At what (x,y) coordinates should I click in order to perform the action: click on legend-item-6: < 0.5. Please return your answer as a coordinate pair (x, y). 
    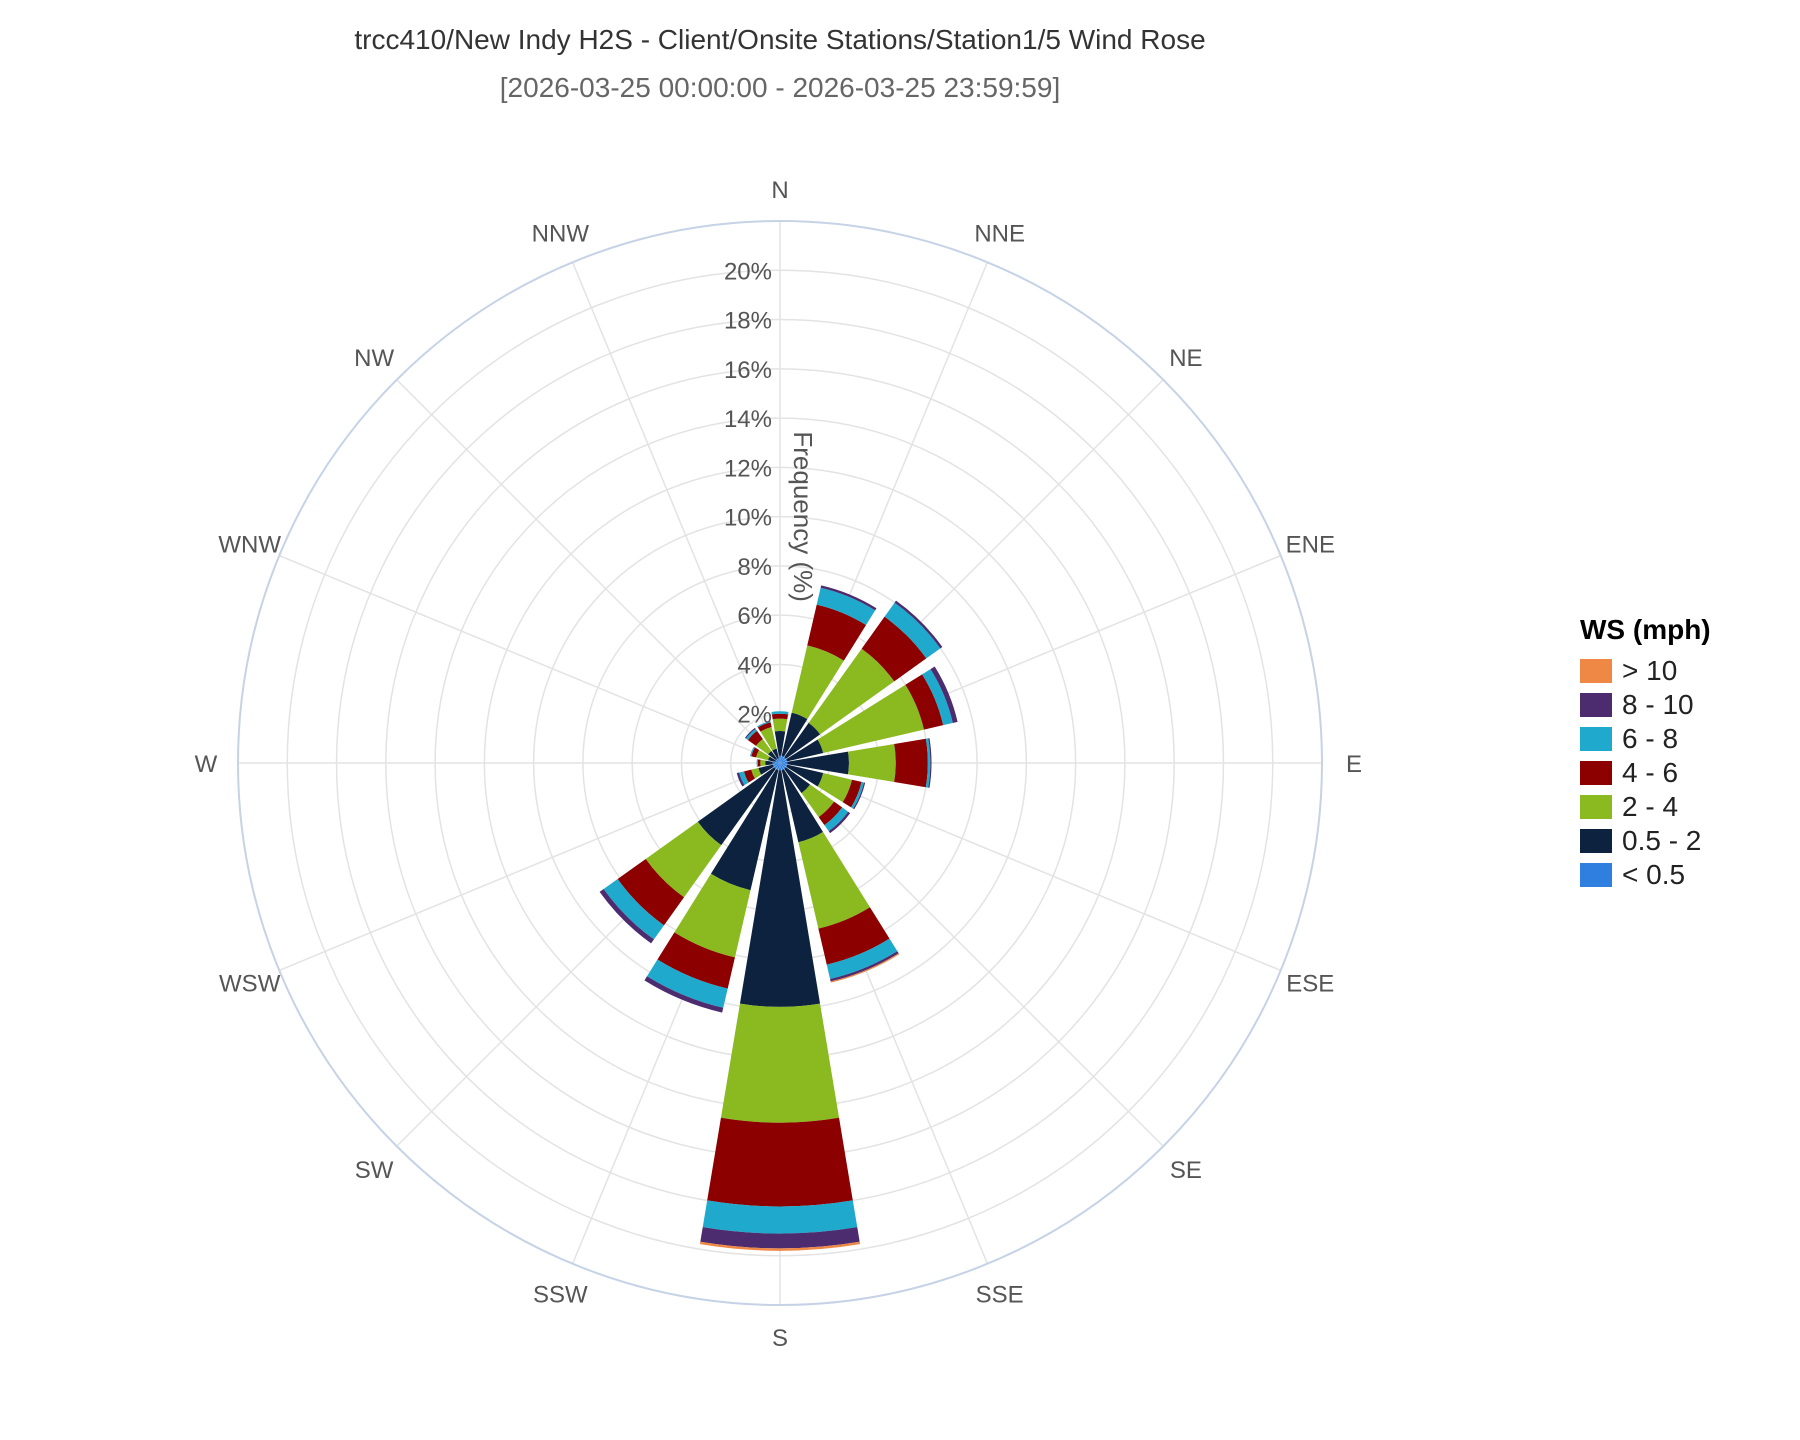
    Looking at the image, I should click on (1645, 875).